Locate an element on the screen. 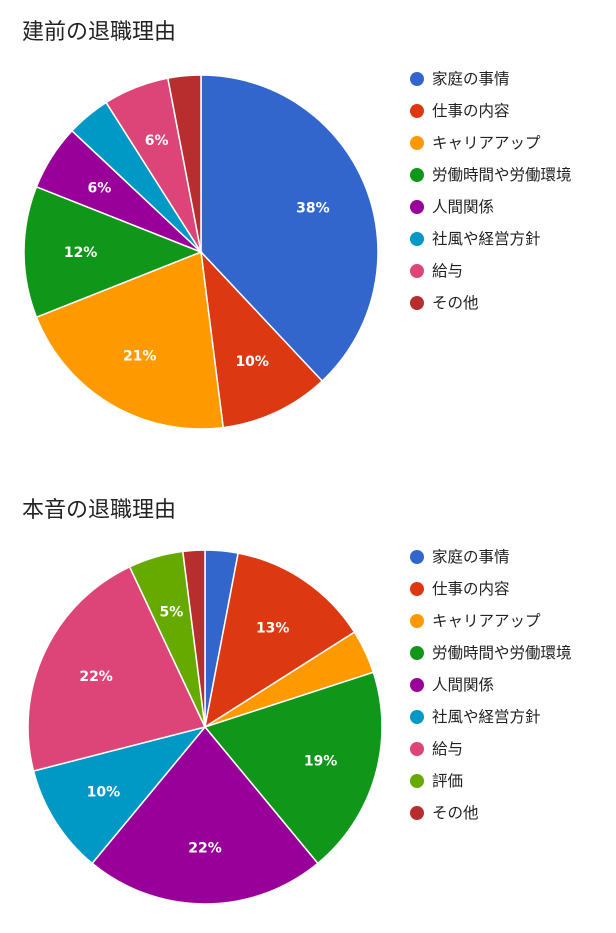  slice-data-label: 19% is located at coordinates (321, 762).